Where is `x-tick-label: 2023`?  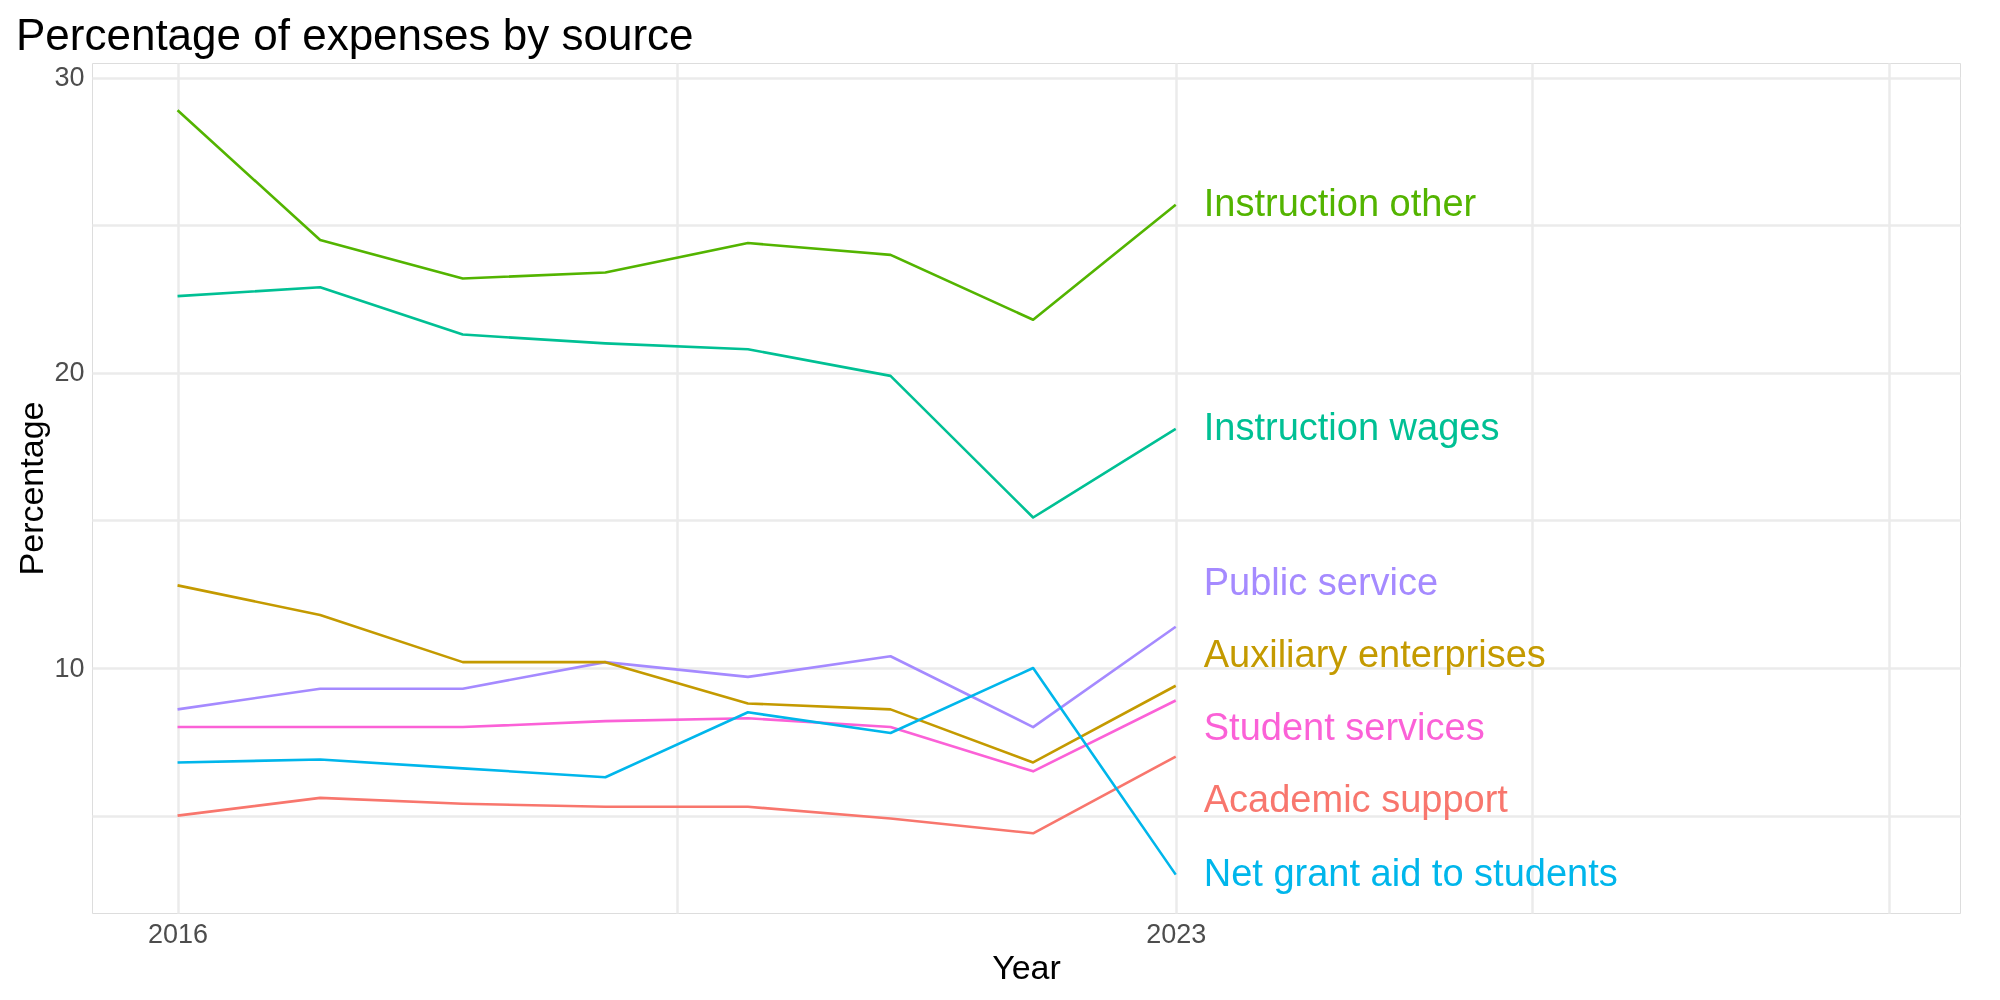 x-tick-label: 2023 is located at coordinates (1176, 933).